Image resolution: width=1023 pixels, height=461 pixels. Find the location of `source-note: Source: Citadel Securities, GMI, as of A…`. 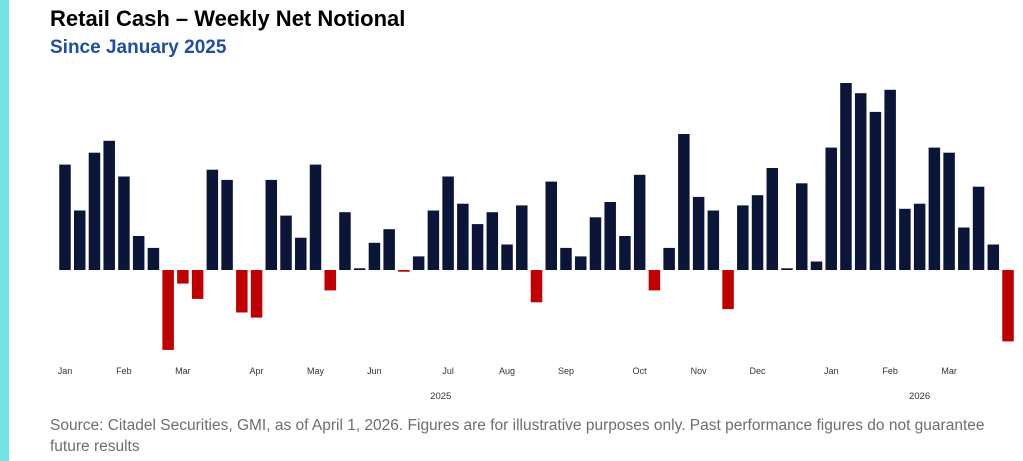

source-note: Source: Citadel Securities, GMI, as of A… is located at coordinates (517, 436).